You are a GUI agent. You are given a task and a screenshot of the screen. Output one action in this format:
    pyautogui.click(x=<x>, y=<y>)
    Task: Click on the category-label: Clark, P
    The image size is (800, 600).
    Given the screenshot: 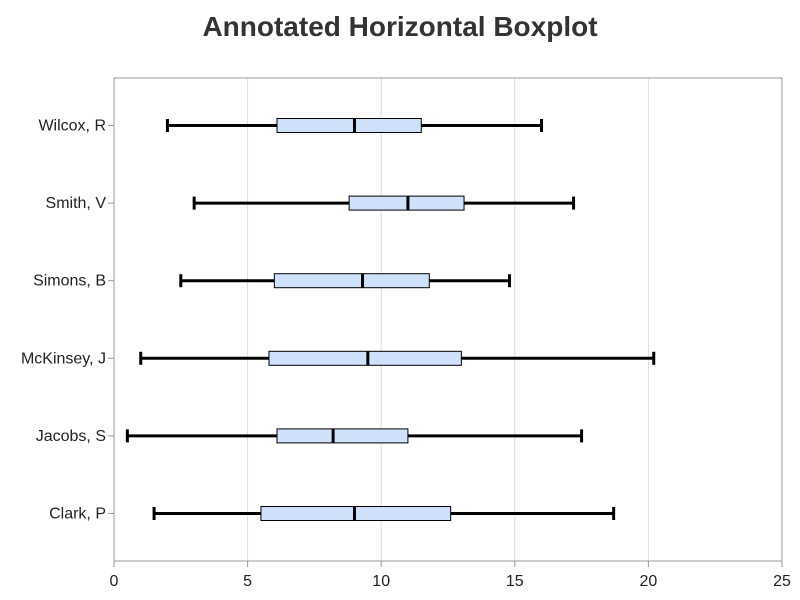 What is the action you would take?
    pyautogui.click(x=77, y=514)
    